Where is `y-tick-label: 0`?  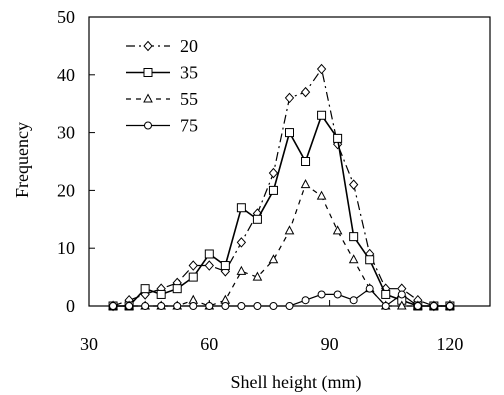
y-tick-label: 0 is located at coordinates (70, 306).